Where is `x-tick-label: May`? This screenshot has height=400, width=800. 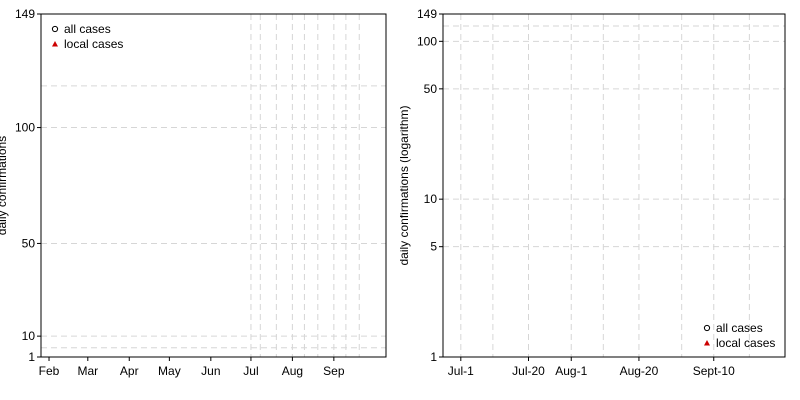
x-tick-label: May is located at coordinates (169, 371).